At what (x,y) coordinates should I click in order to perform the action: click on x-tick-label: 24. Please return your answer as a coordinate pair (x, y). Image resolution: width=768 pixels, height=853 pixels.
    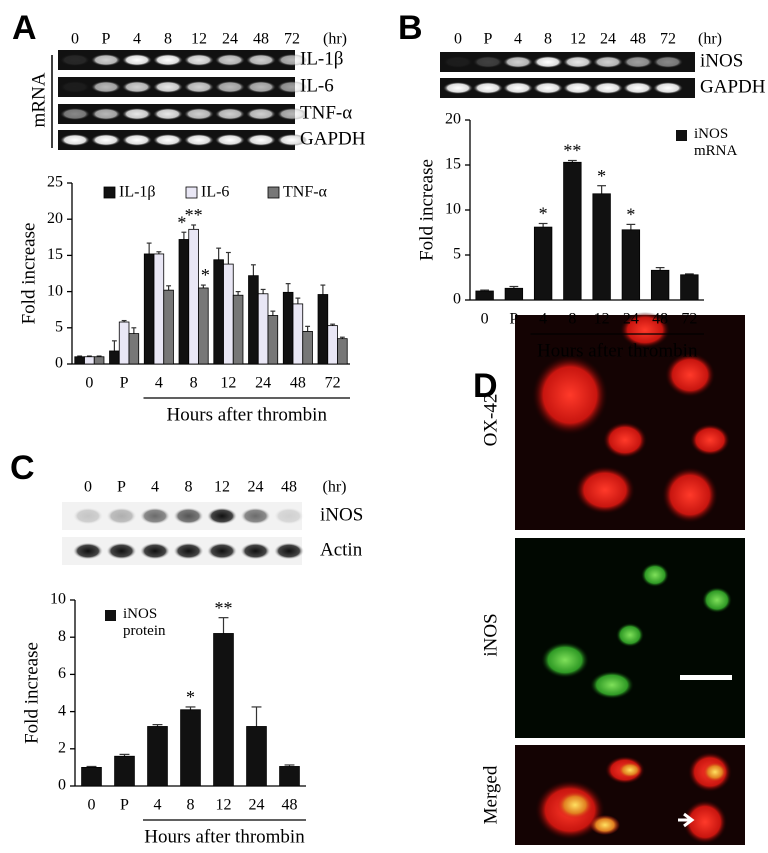
    Looking at the image, I should click on (257, 805).